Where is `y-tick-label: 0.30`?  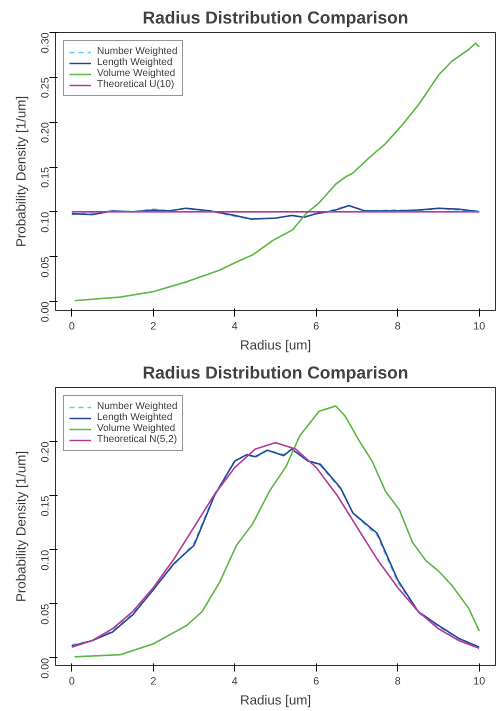 y-tick-label: 0.30 is located at coordinates (46, 43).